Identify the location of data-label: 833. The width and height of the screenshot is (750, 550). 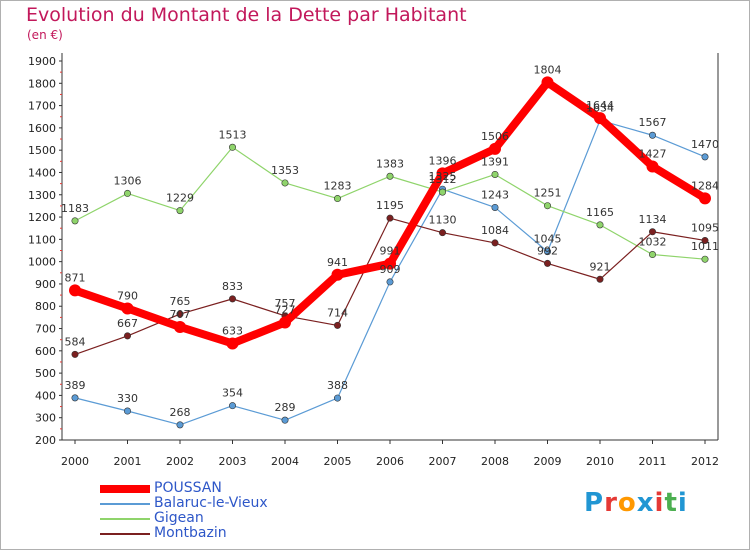
(232, 286).